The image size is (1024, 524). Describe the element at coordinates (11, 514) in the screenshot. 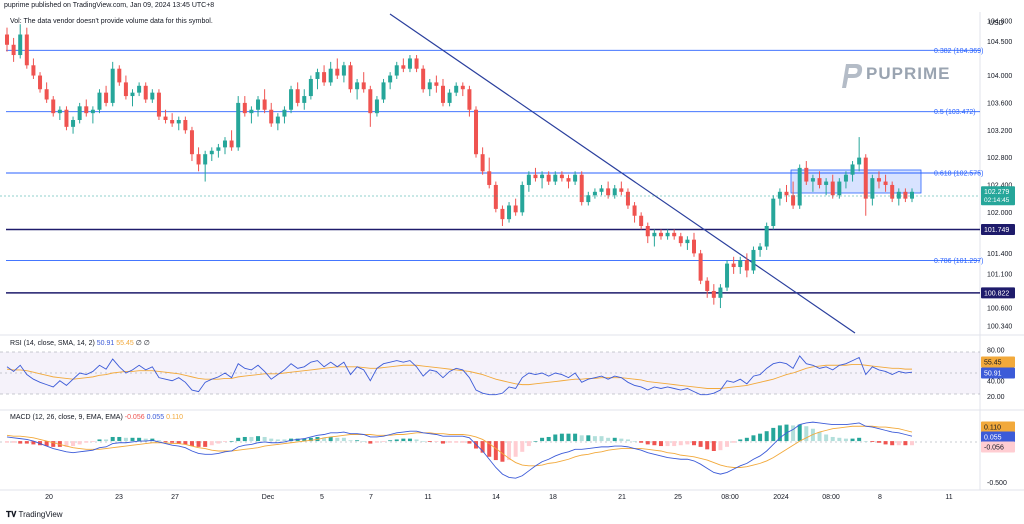

I see `tradingview-logo-icon: 𝐓𝐕` at that location.